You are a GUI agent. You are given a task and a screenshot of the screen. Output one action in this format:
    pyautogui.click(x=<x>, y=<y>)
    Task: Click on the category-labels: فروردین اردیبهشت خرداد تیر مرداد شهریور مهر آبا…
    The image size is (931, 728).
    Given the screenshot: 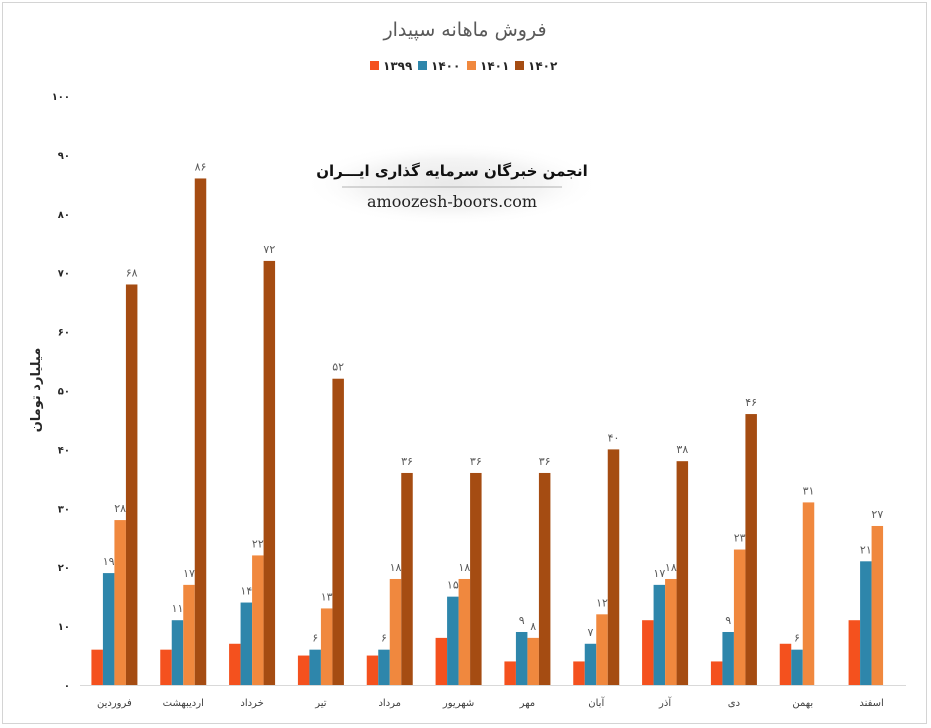 What is the action you would take?
    pyautogui.click(x=490, y=702)
    